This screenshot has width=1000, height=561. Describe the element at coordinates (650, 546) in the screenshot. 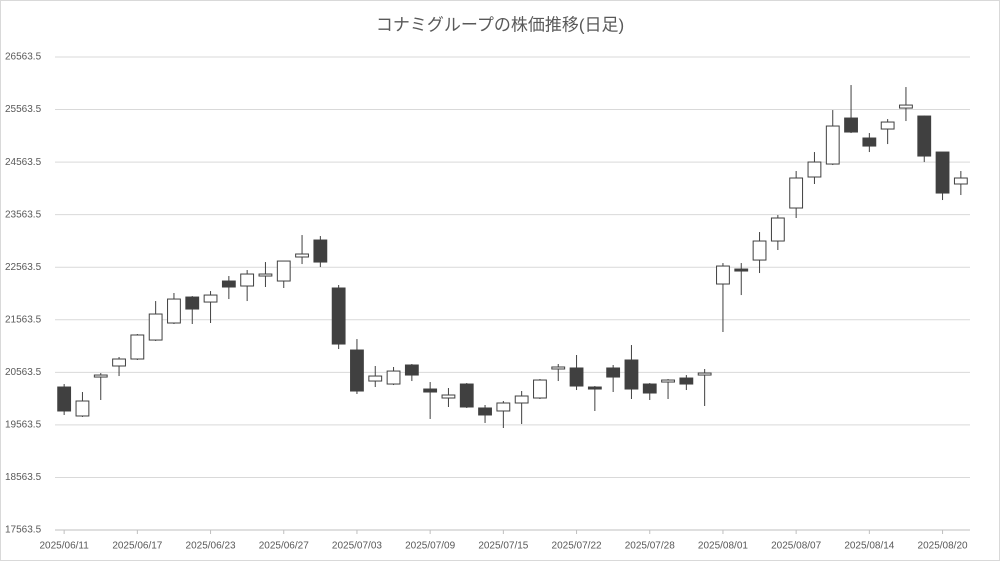

I see `x-tick-label: 2025/07/28` at that location.